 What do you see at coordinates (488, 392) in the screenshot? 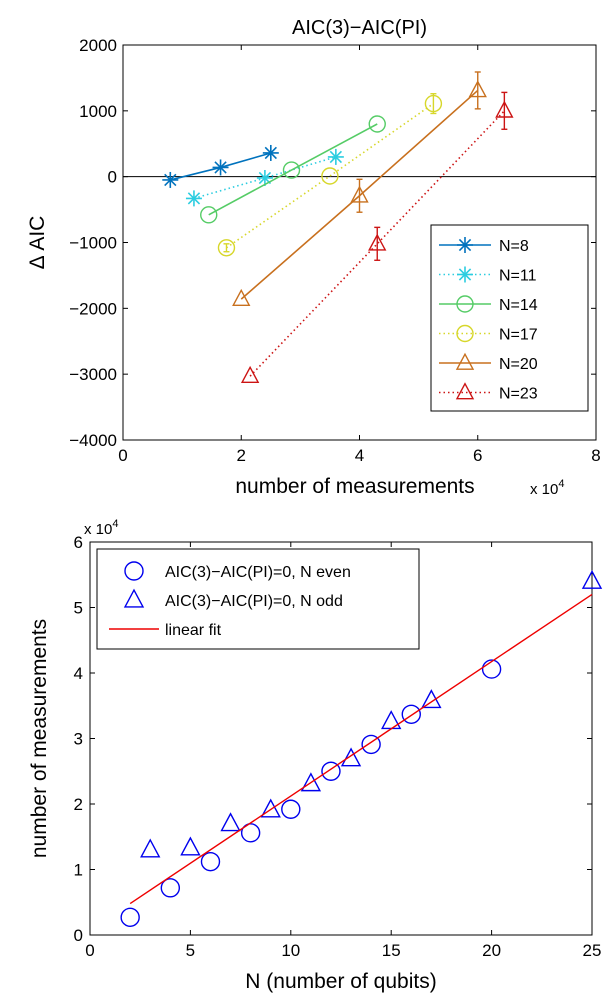
I see `legend-entry: N=23` at bounding box center [488, 392].